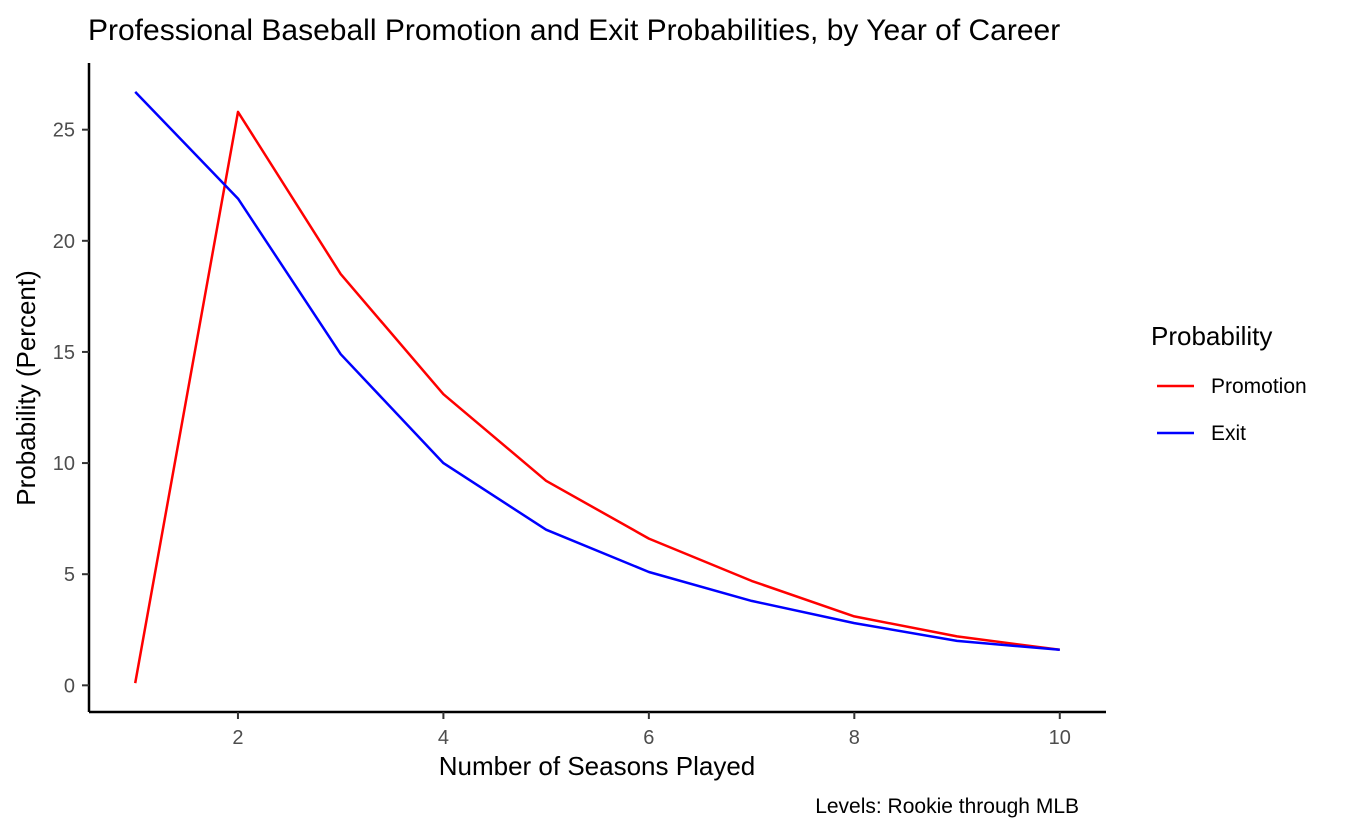 This screenshot has width=1348, height=838. What do you see at coordinates (1259, 386) in the screenshot?
I see `legend-label-promotion: Promotion` at bounding box center [1259, 386].